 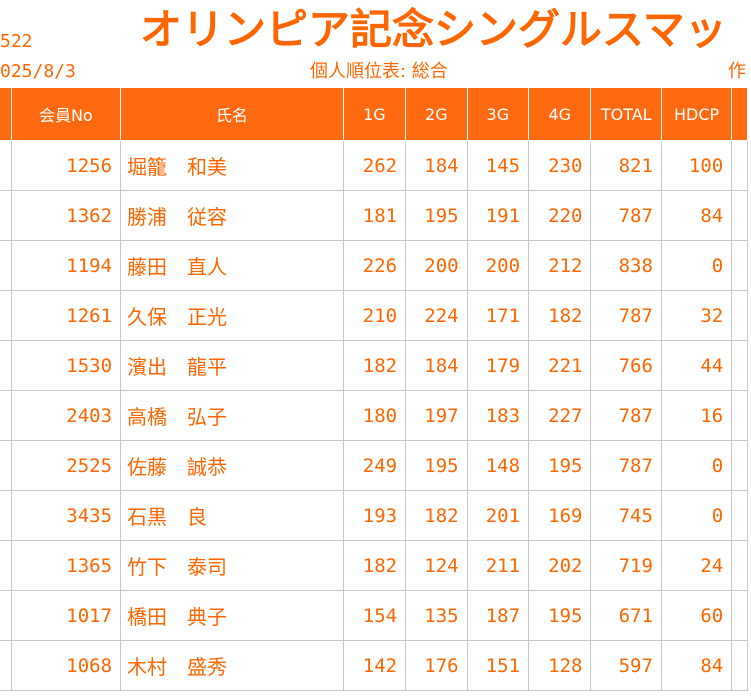 What do you see at coordinates (560, 565) in the screenshot?
I see `cell-g4: 202` at bounding box center [560, 565].